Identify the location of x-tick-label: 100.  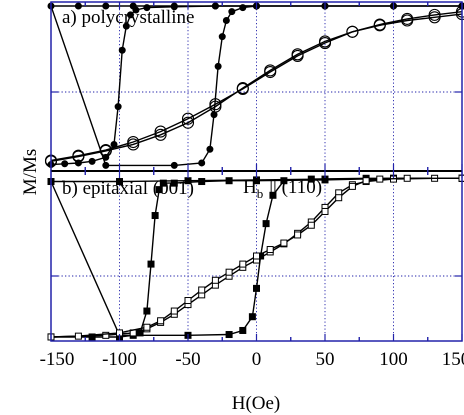
(393, 359).